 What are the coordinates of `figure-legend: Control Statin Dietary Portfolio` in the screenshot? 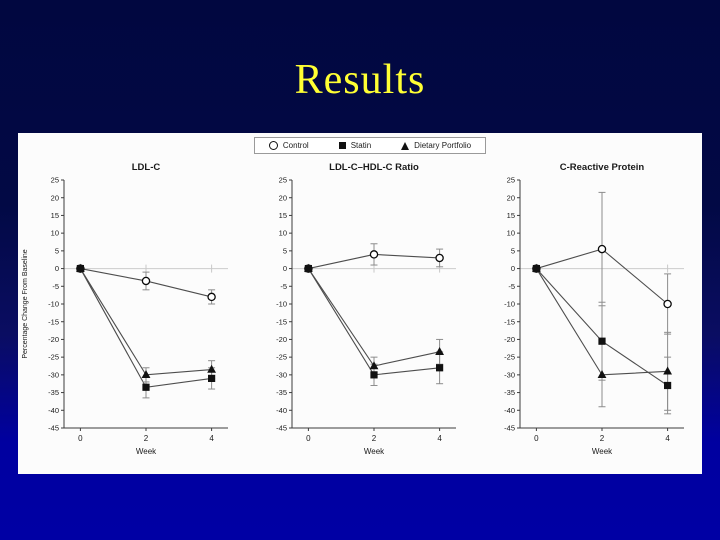 It's located at (370, 145).